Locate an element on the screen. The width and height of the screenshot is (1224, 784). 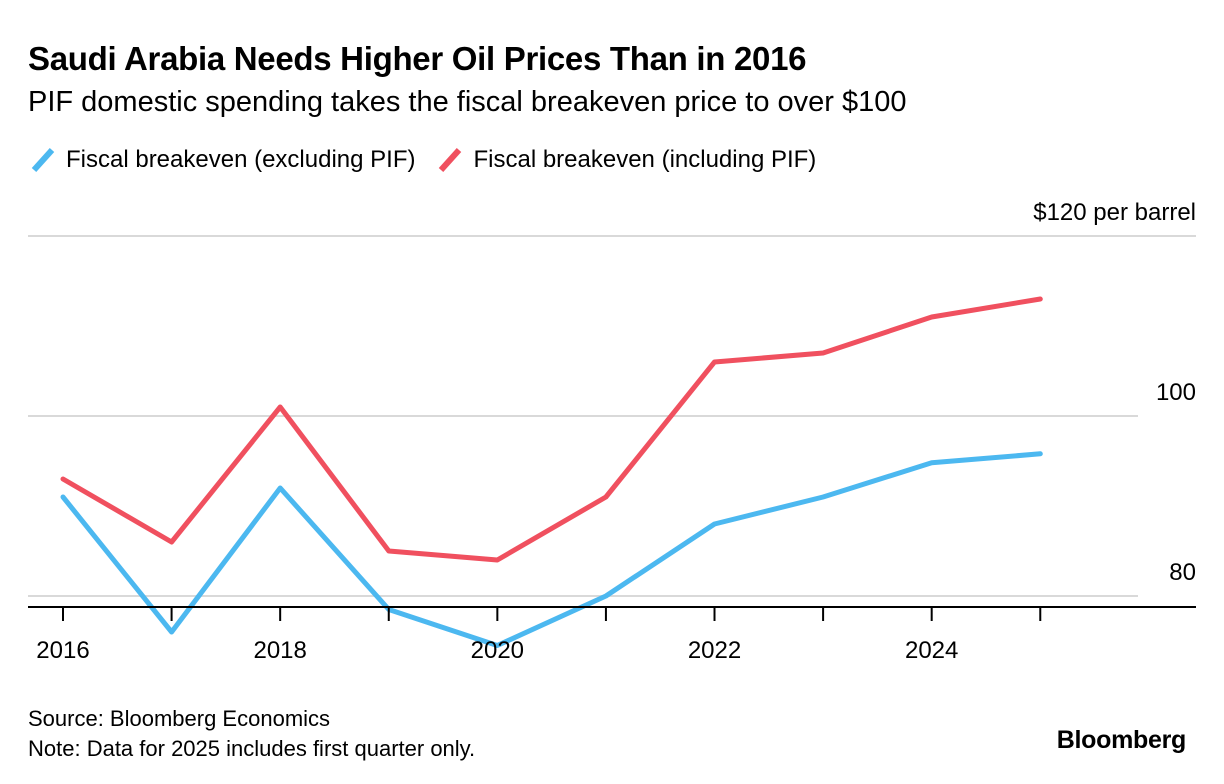
legend-swatch-excluding is located at coordinates (43, 160).